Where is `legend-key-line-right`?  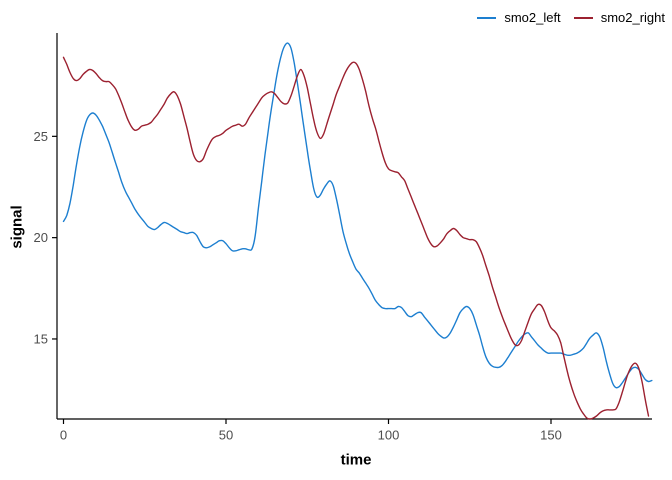 legend-key-line-right is located at coordinates (583, 18).